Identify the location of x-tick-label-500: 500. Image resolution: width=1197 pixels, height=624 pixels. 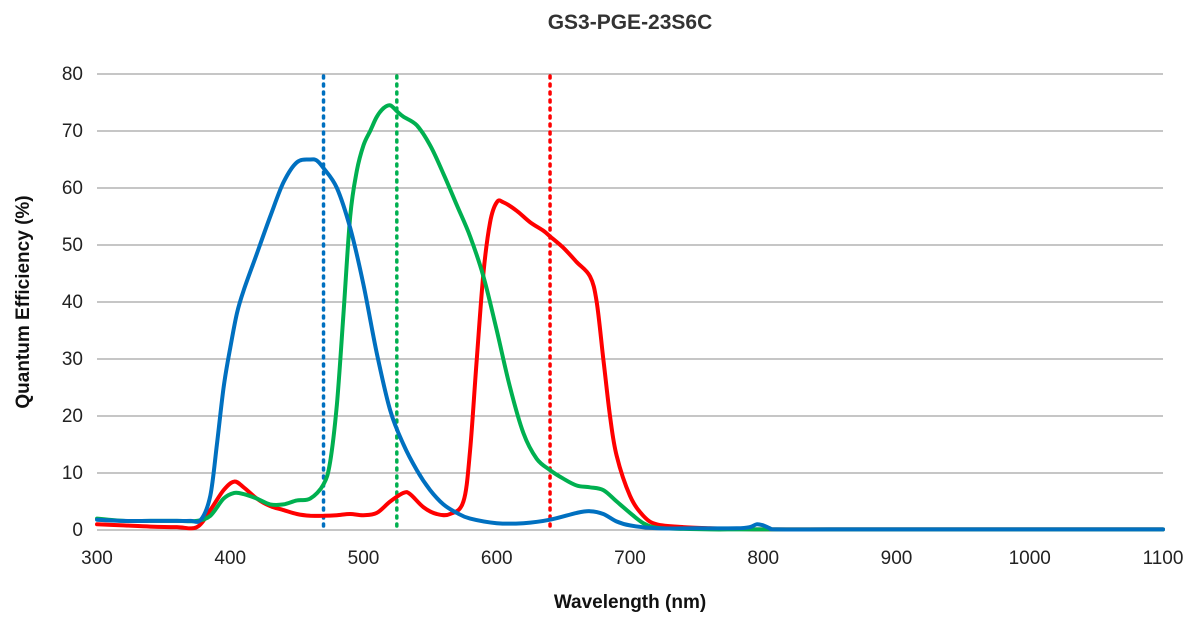
(364, 558).